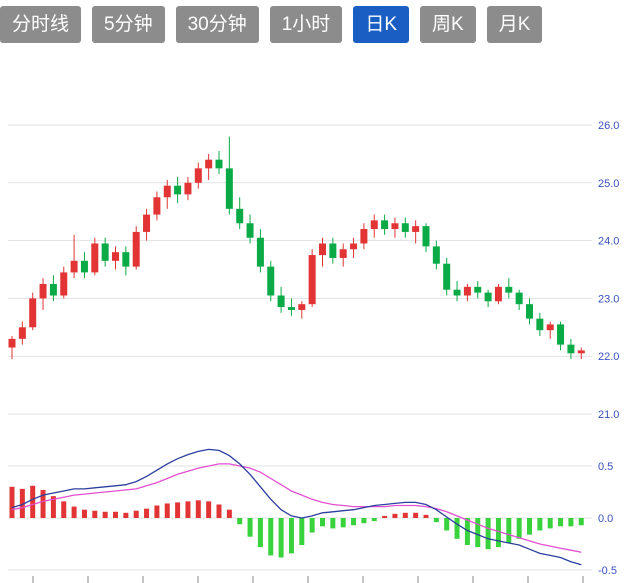 The width and height of the screenshot is (643, 583). Describe the element at coordinates (608, 299) in the screenshot. I see `svg-text: 23.0` at that location.